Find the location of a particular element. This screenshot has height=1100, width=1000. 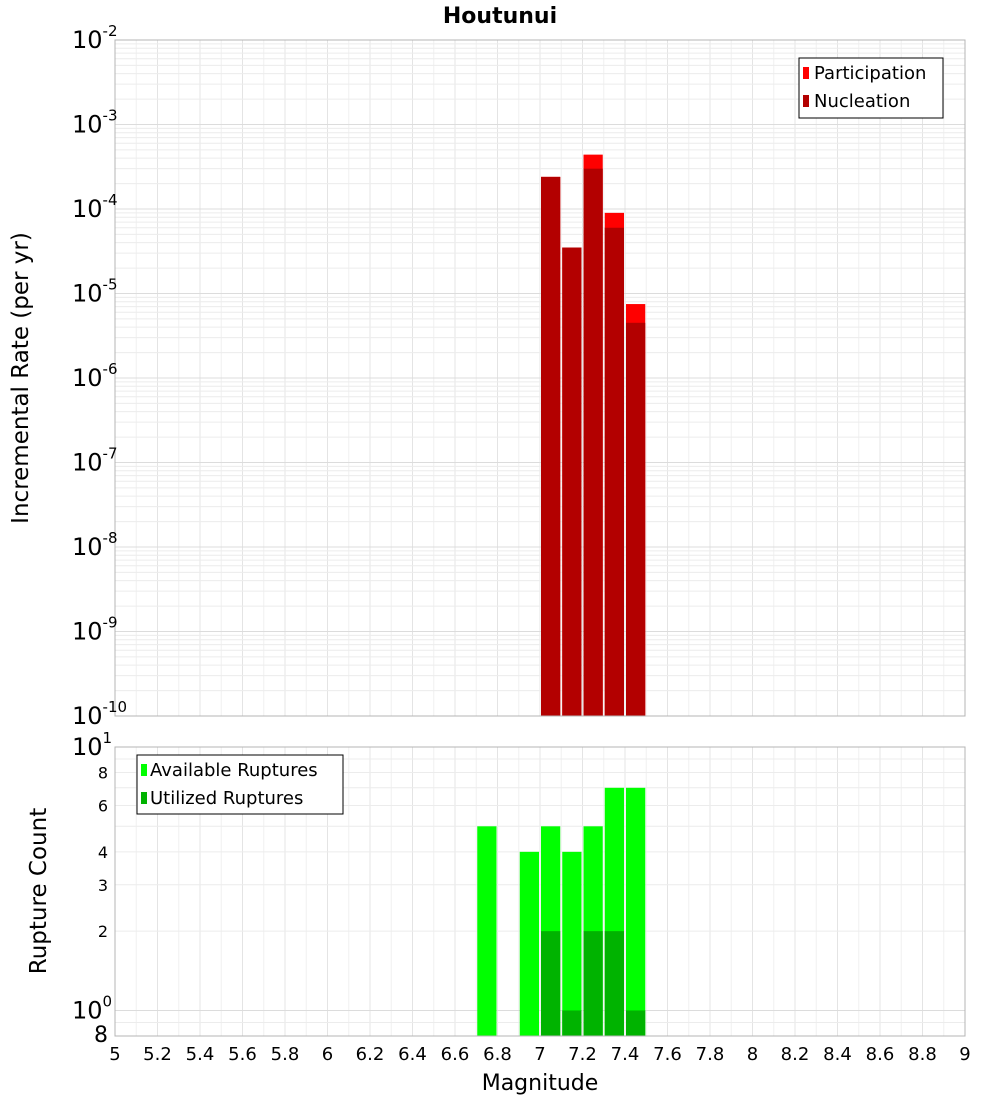

x-tick-label: 5.4 is located at coordinates (200, 1054).